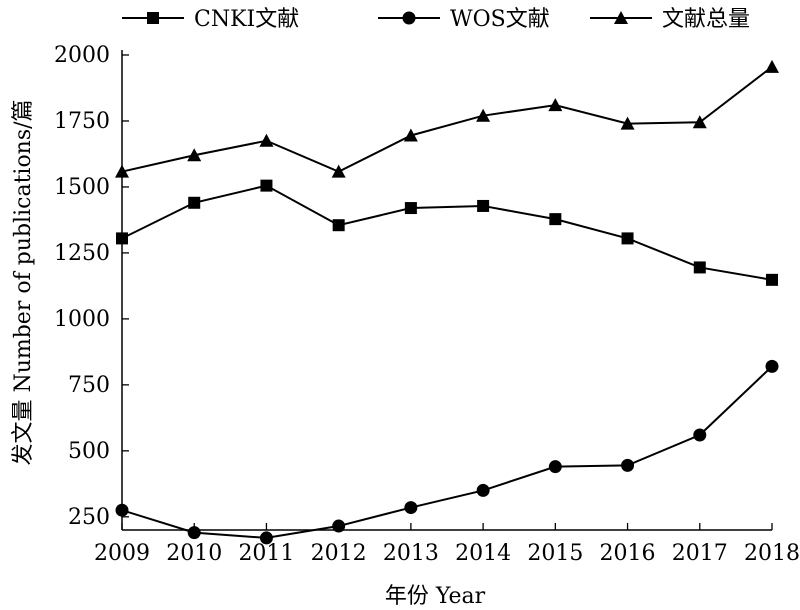 The width and height of the screenshot is (800, 610). I want to click on y-tick-label: 750, so click(89, 385).